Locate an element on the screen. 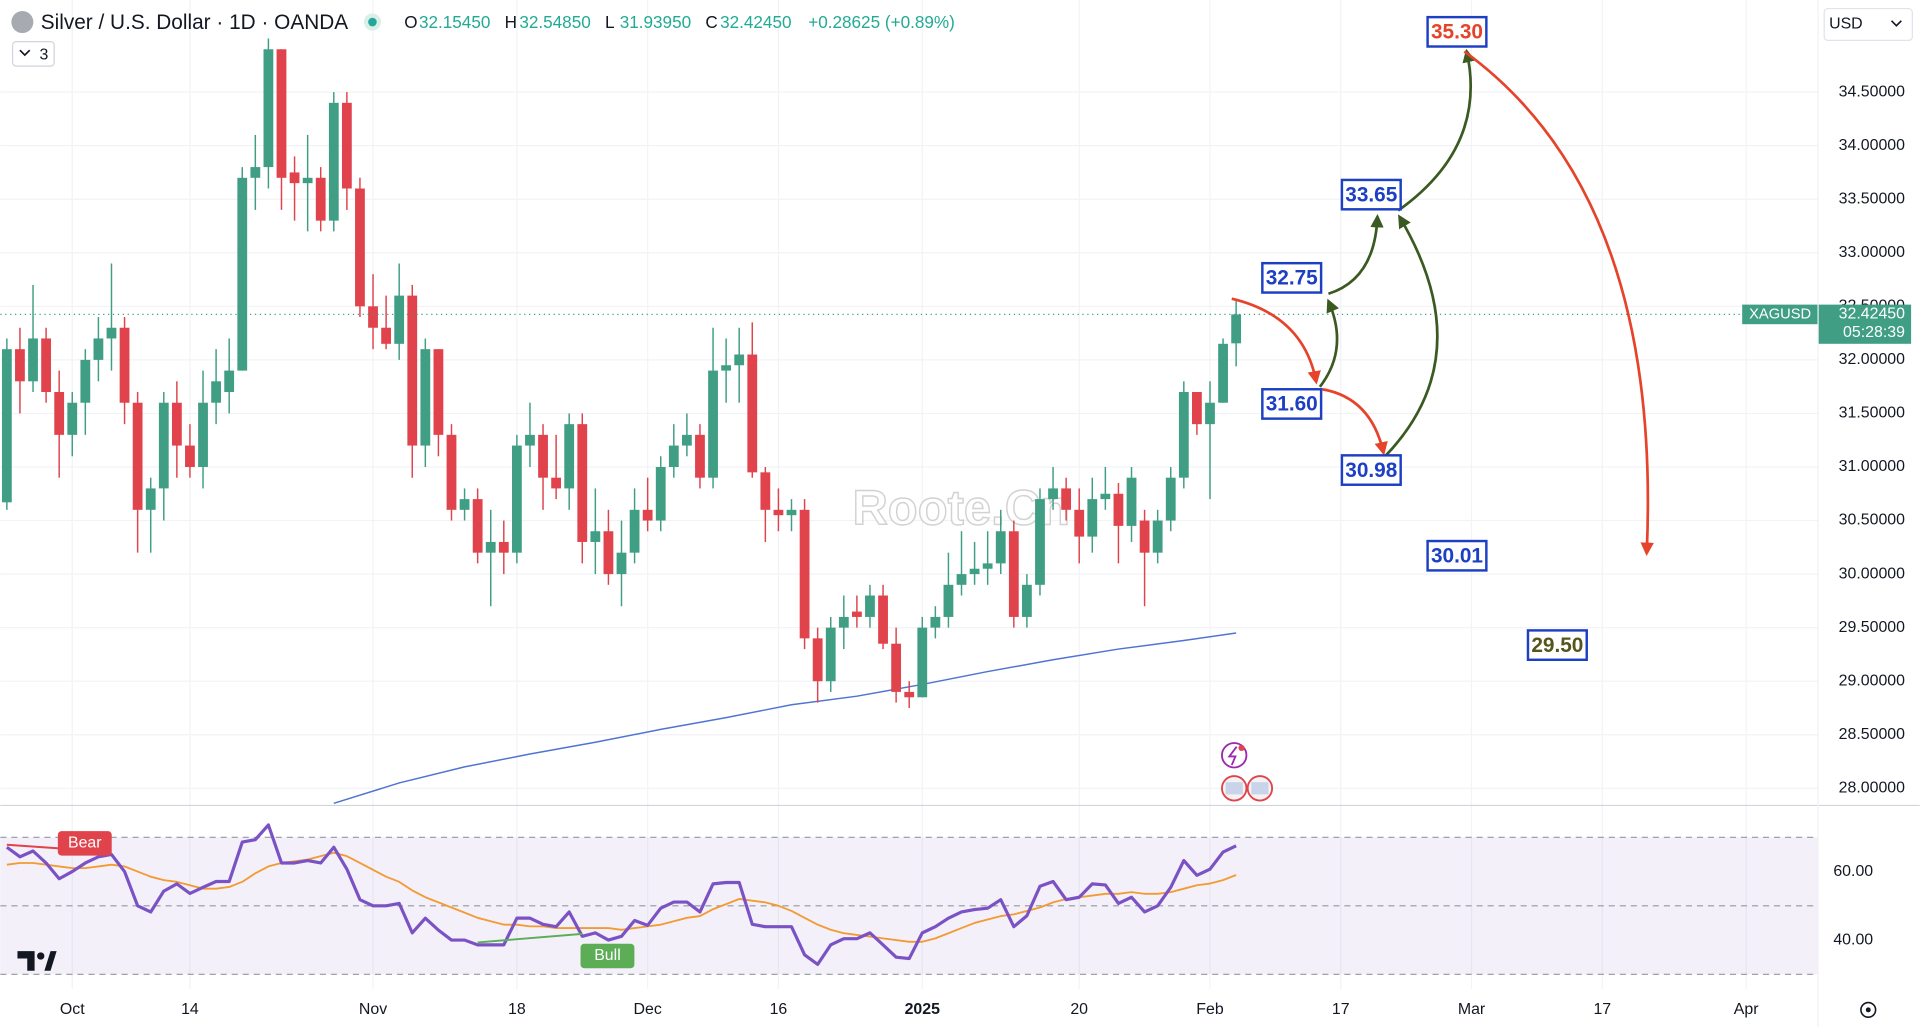  y-tick-label: 30.00000 is located at coordinates (1872, 573).